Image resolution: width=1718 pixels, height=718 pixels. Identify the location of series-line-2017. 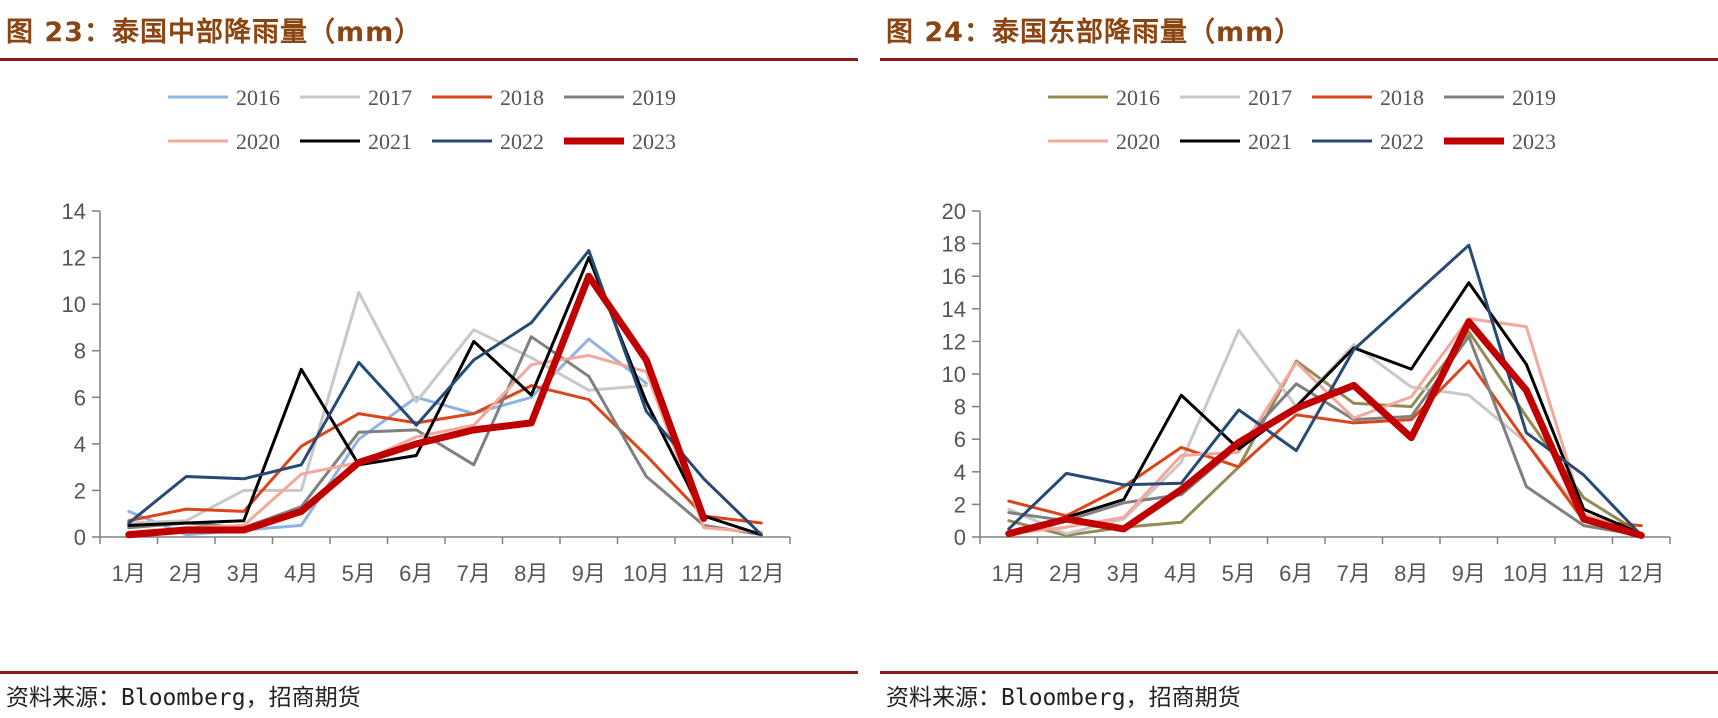
(387, 408).